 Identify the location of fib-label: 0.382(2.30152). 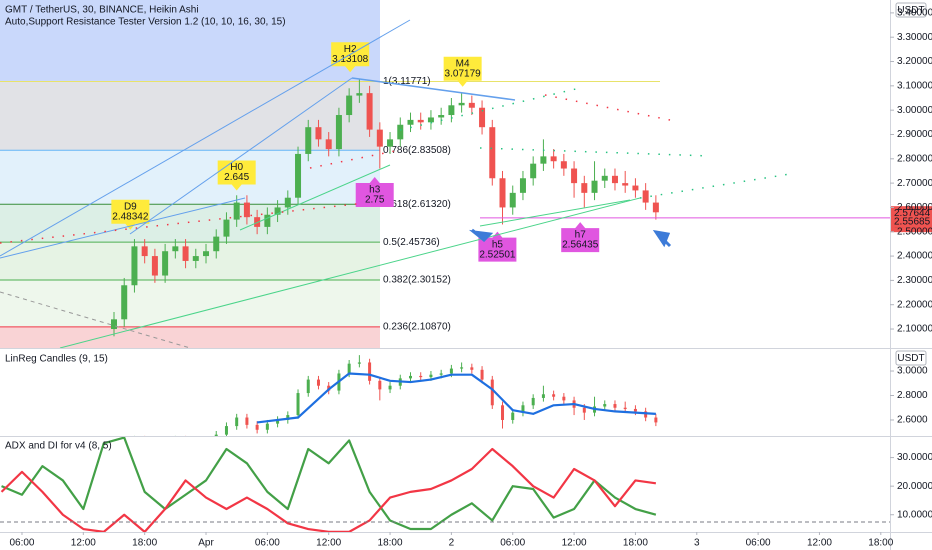
(417, 280).